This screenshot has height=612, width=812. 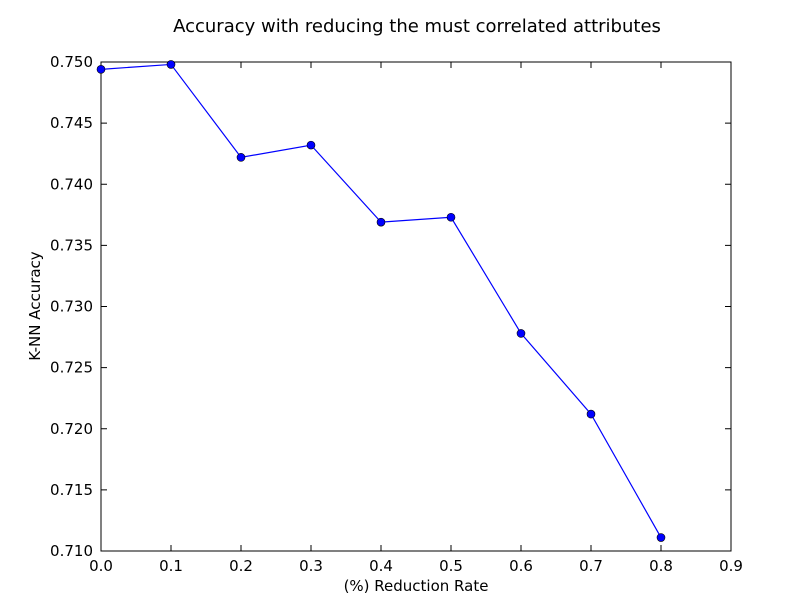 What do you see at coordinates (521, 566) in the screenshot?
I see `x-tick-label: 0.6` at bounding box center [521, 566].